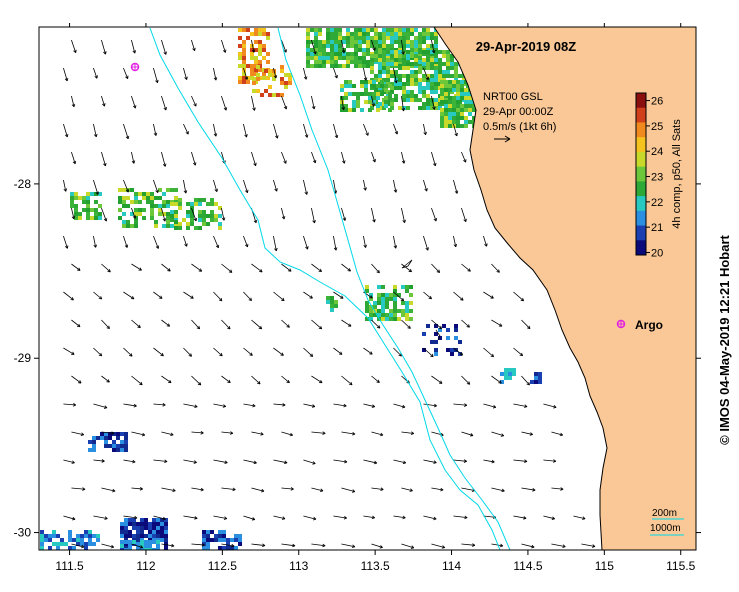 Image resolution: width=739 pixels, height=592 pixels. I want to click on colorbar-tick-4: 22, so click(657, 203).